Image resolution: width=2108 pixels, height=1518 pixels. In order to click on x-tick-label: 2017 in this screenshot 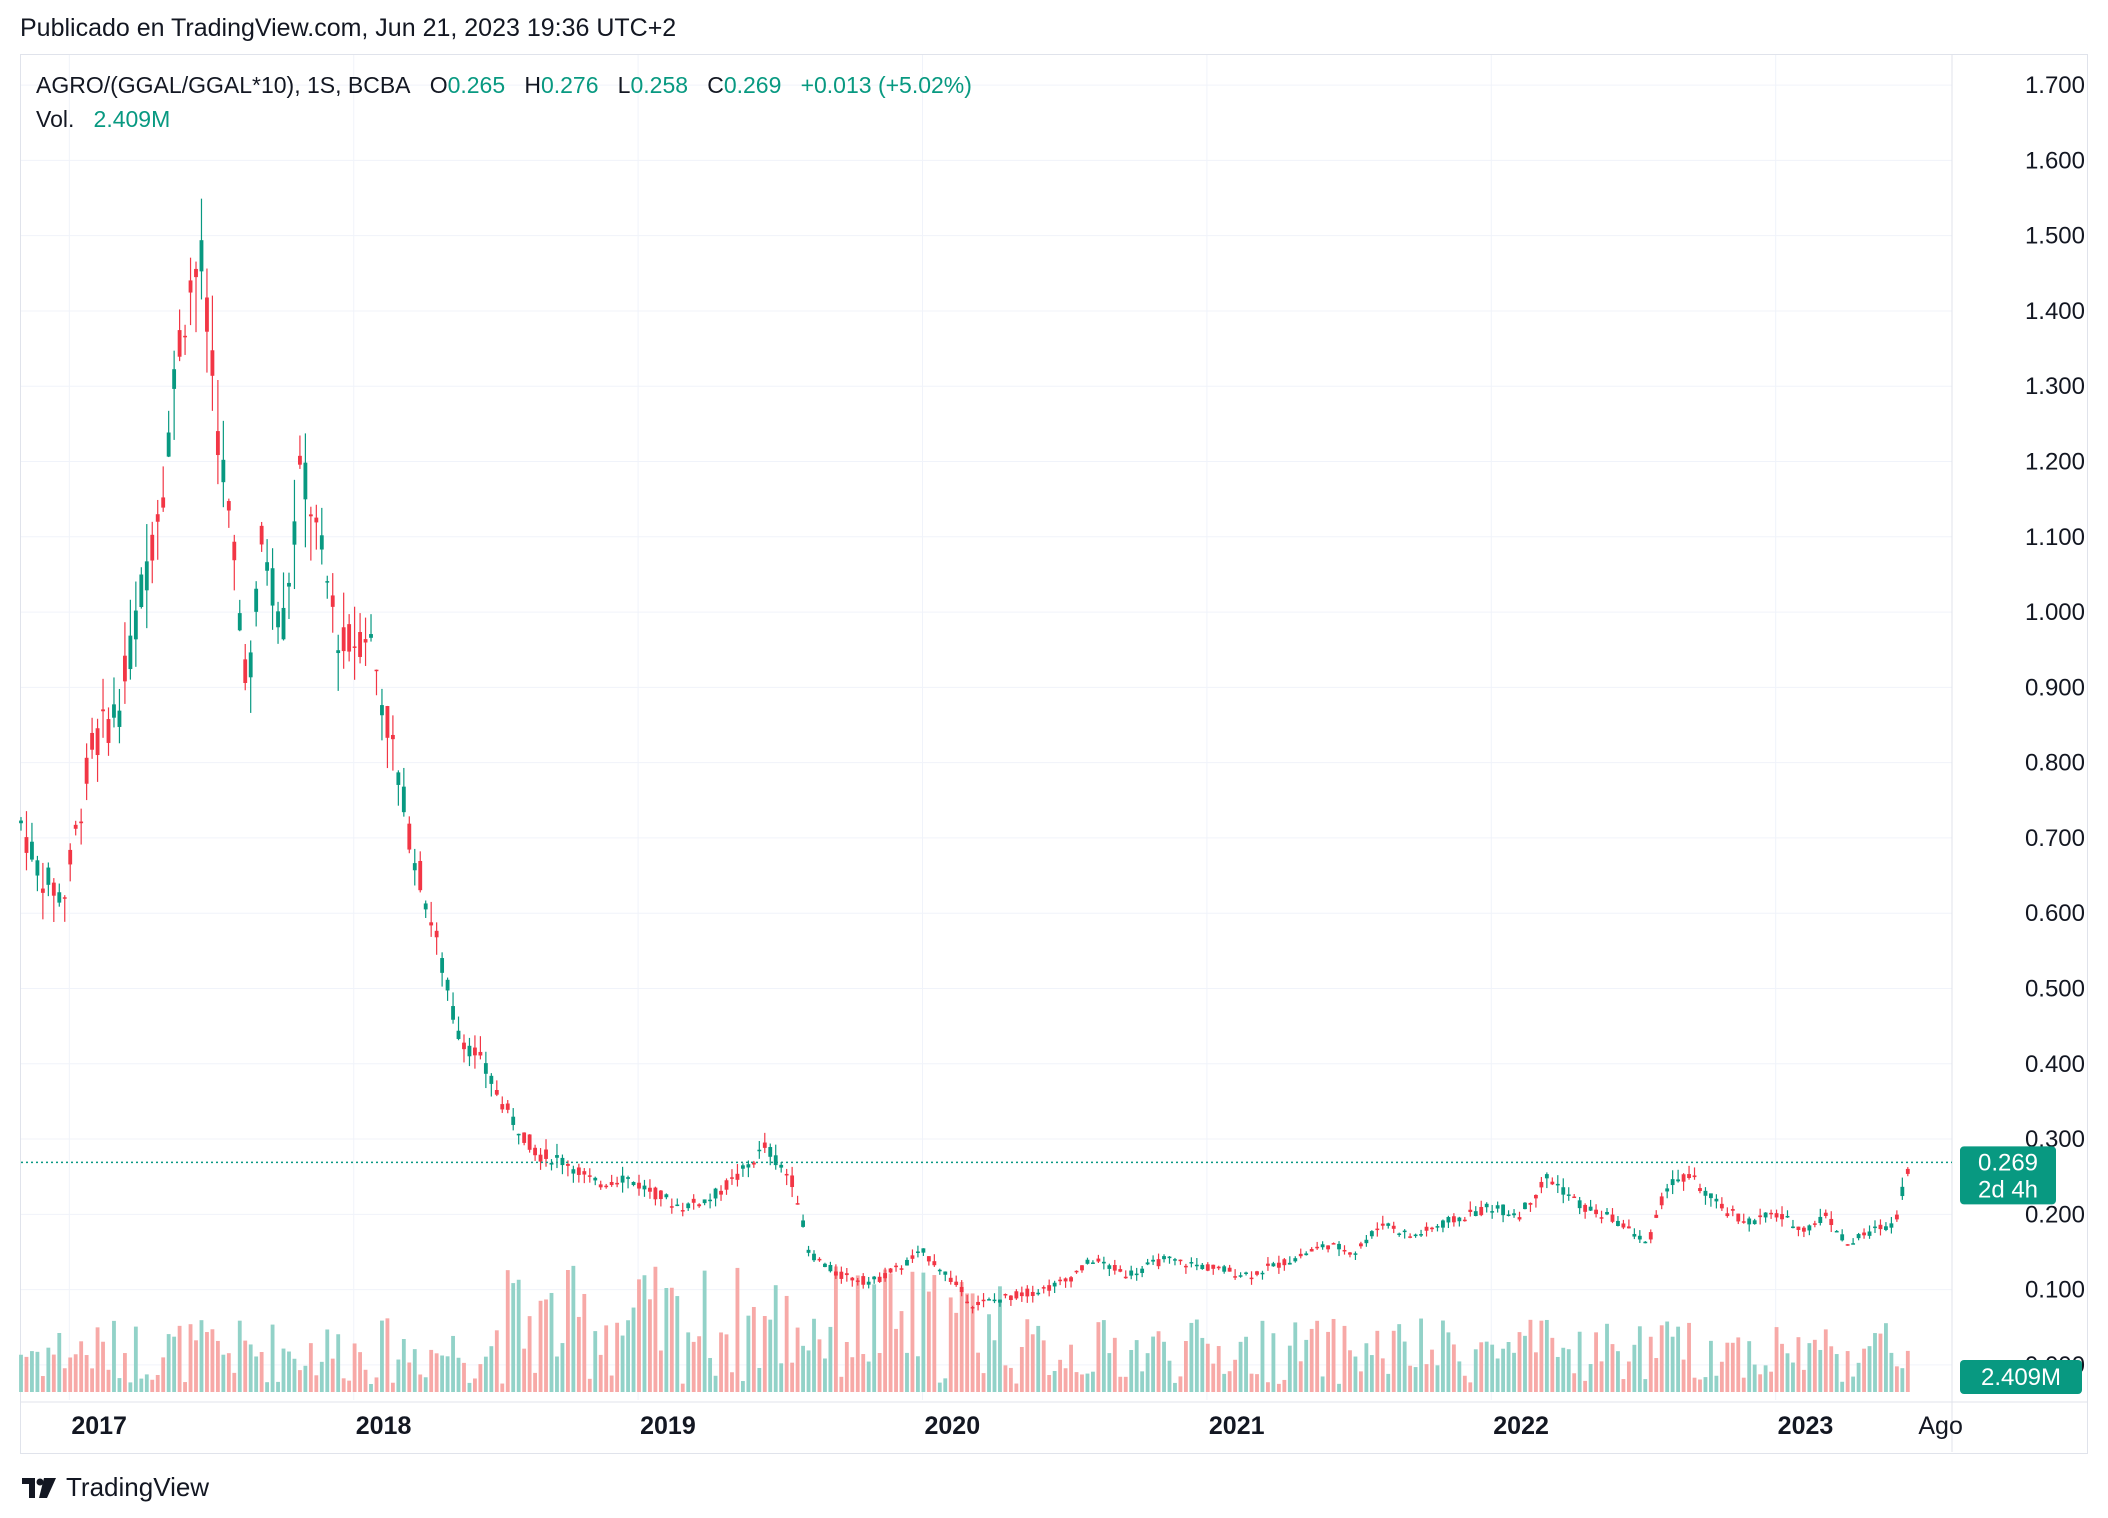, I will do `click(99, 1426)`.